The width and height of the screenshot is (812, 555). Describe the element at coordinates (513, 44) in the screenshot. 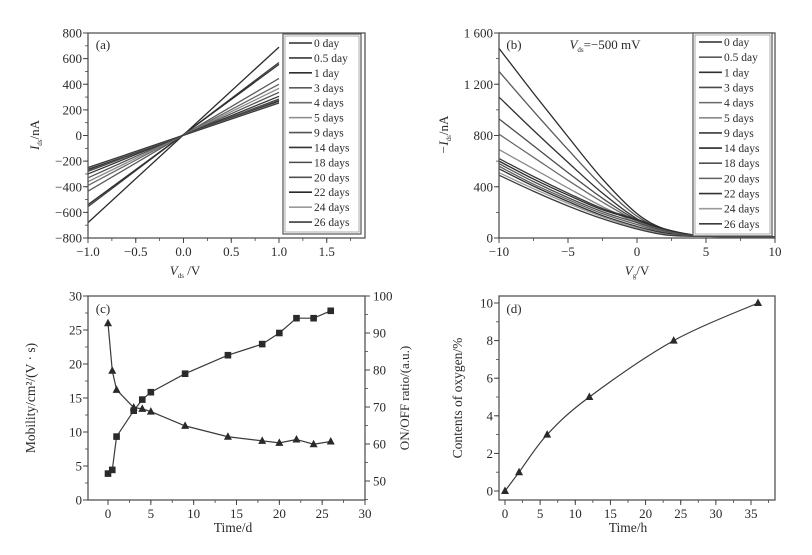

I see `panel-label: (b)` at that location.